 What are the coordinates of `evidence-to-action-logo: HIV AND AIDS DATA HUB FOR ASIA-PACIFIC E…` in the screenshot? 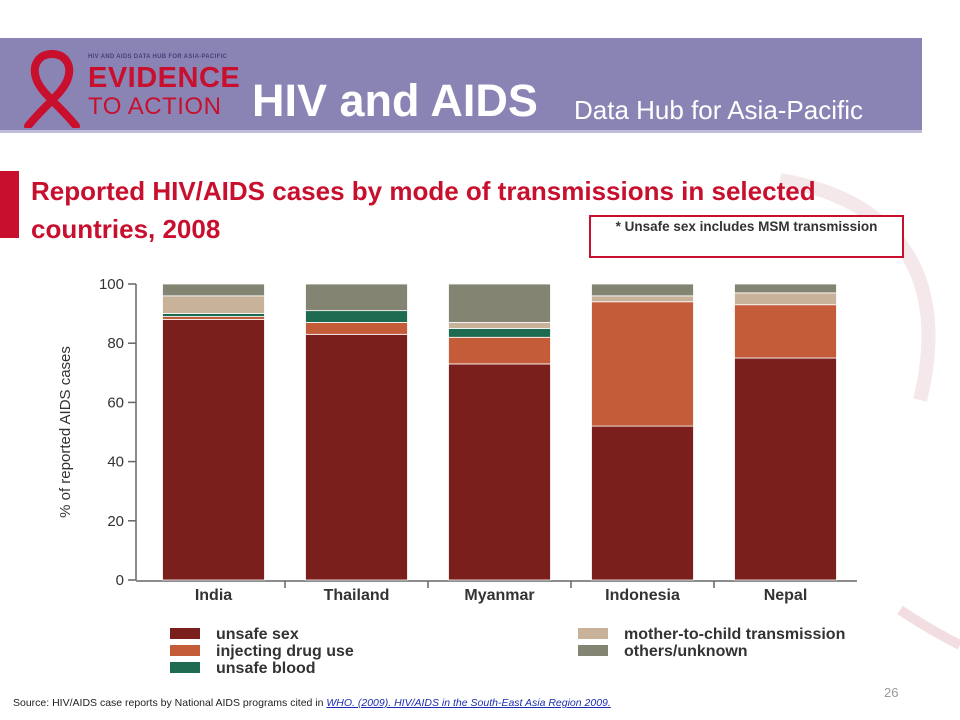 It's located at (127, 87).